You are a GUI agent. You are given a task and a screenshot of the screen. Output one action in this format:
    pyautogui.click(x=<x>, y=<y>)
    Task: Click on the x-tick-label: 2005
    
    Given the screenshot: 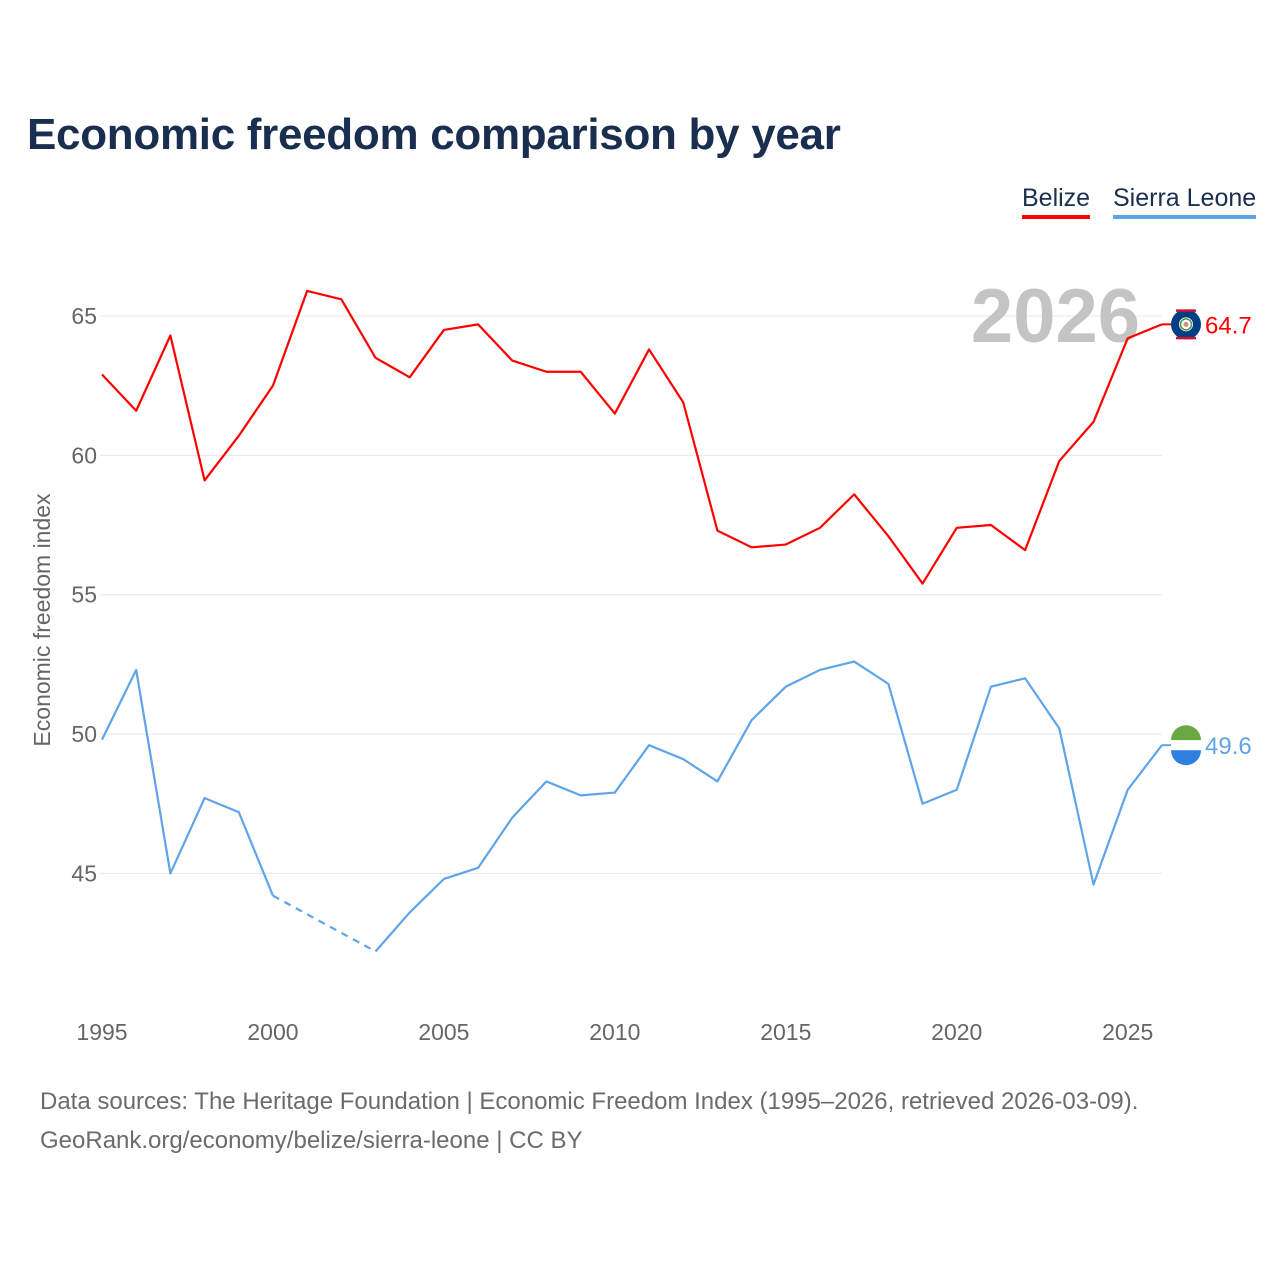 What is the action you would take?
    pyautogui.click(x=443, y=1032)
    